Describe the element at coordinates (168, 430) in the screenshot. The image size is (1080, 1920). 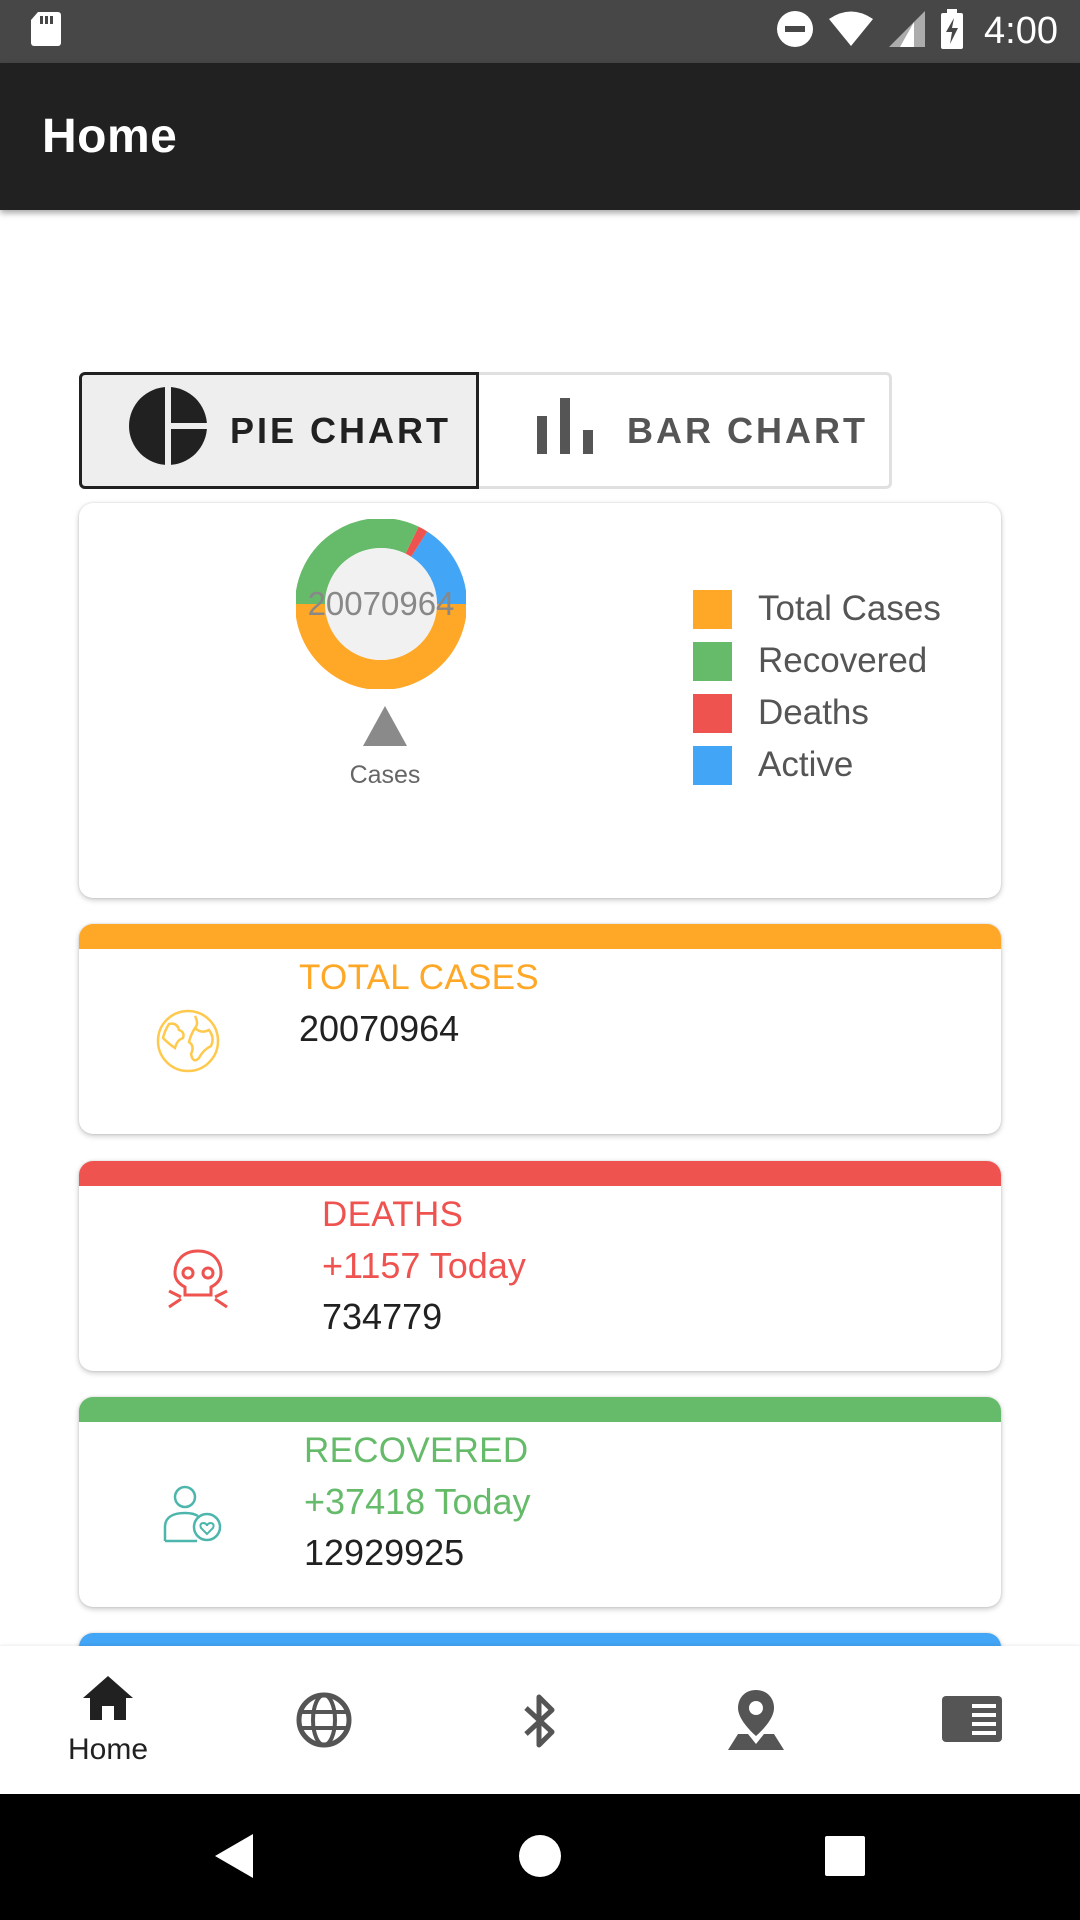
I see `pie-chart-icon` at that location.